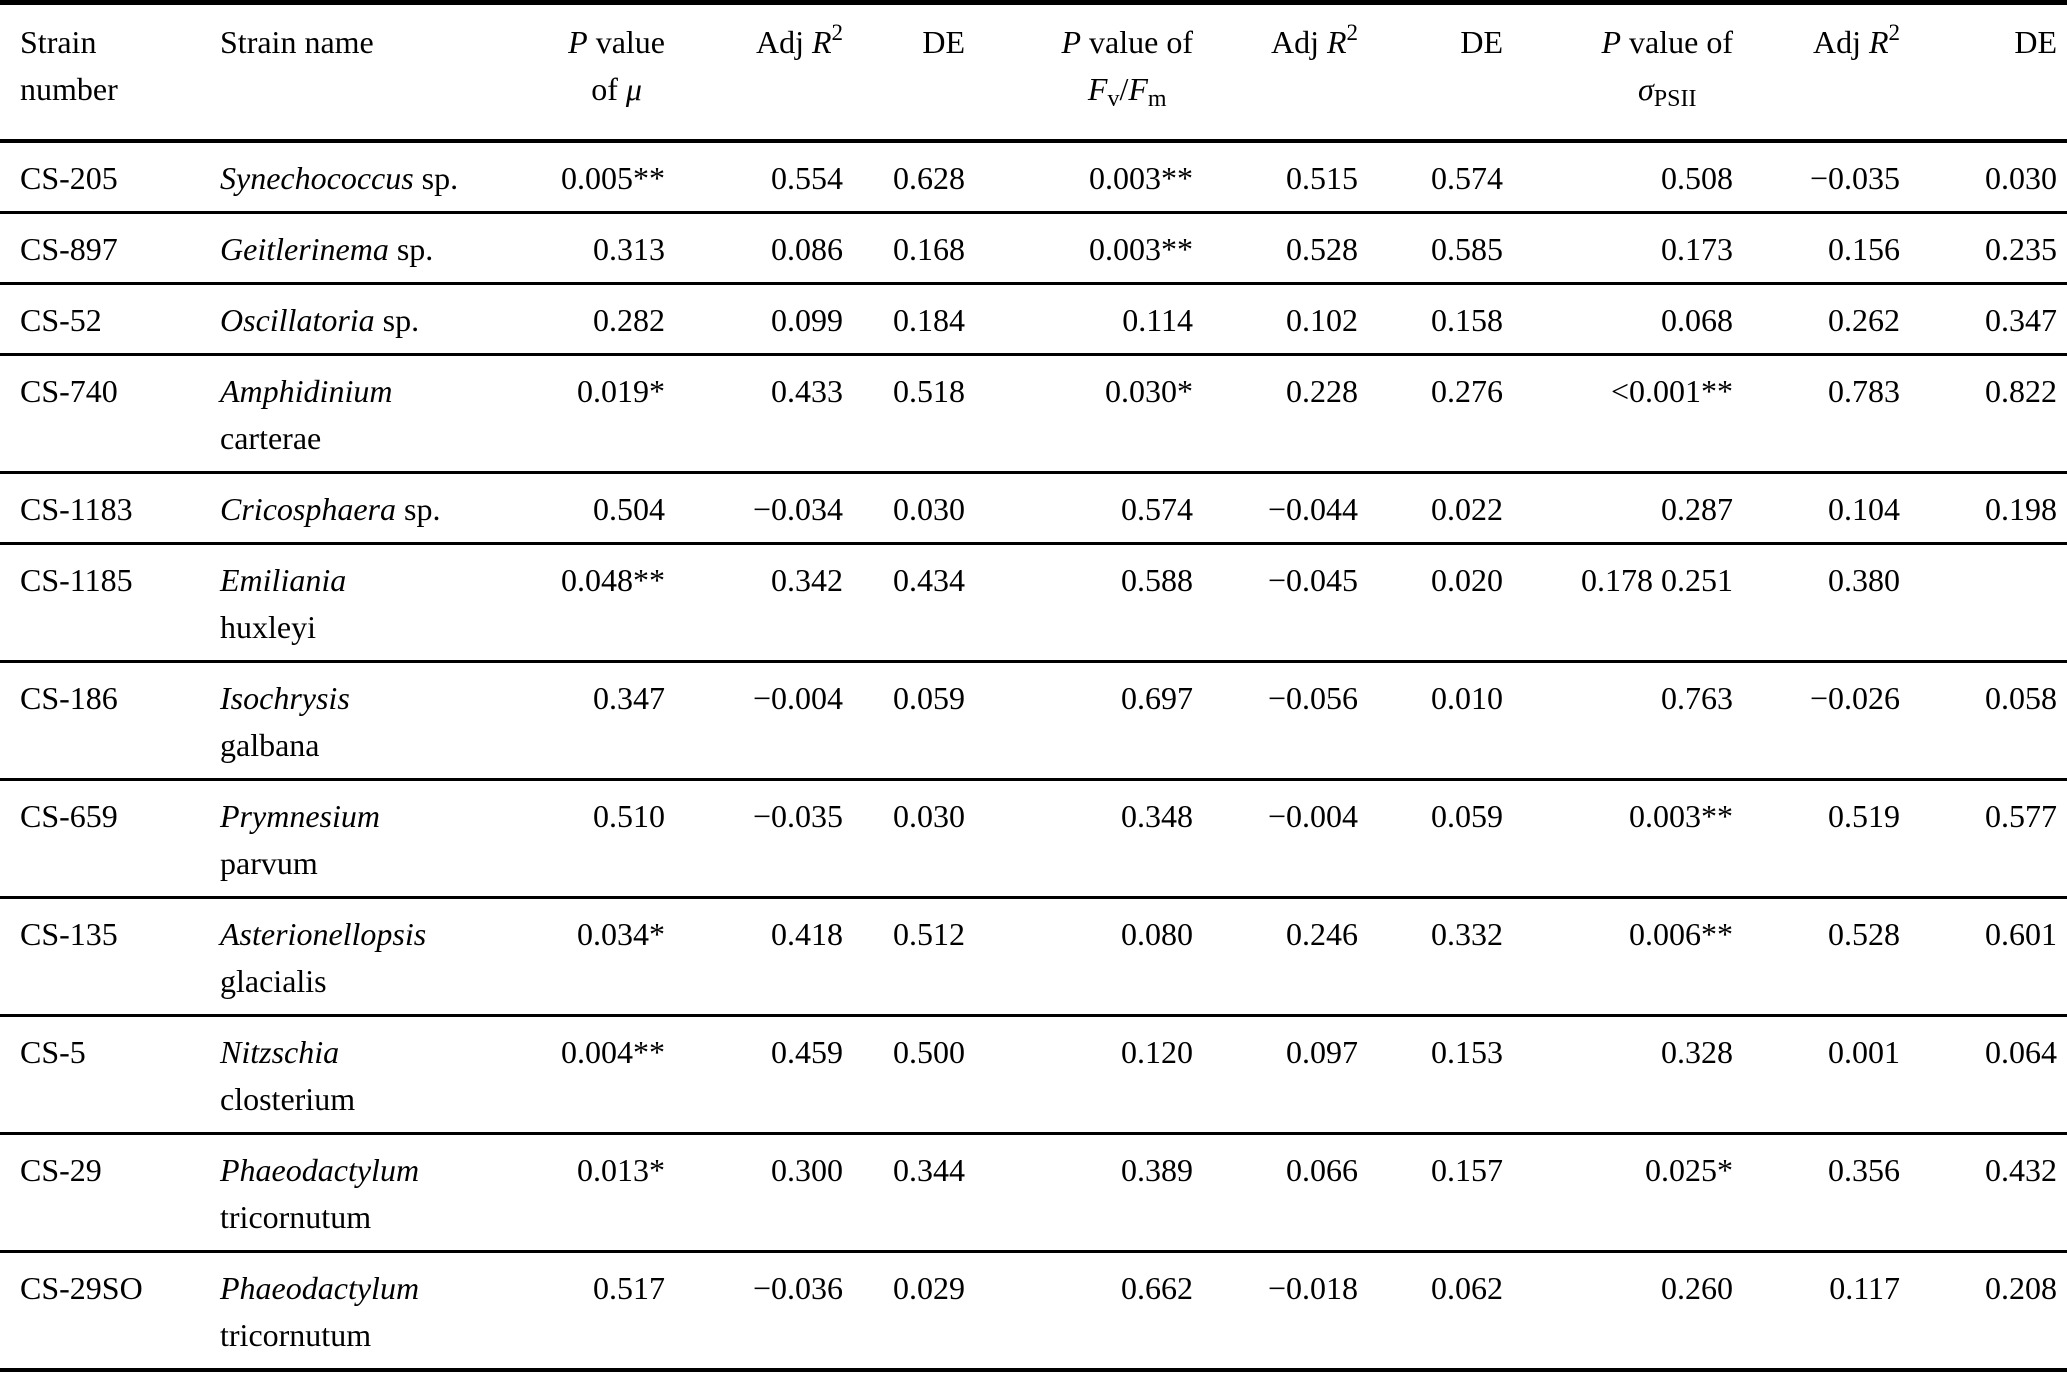 This screenshot has height=1373, width=2067. Describe the element at coordinates (1668, 42) in the screenshot. I see `header-line: P value of` at that location.